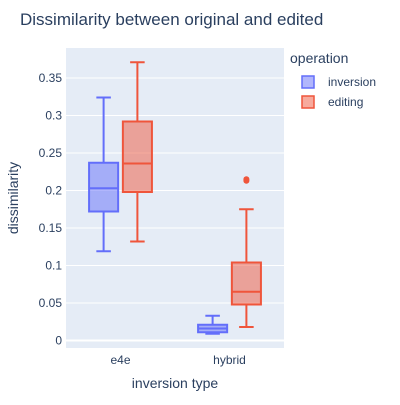 This screenshot has width=400, height=405. What do you see at coordinates (120, 360) in the screenshot?
I see `x-tick-label: e4e` at bounding box center [120, 360].